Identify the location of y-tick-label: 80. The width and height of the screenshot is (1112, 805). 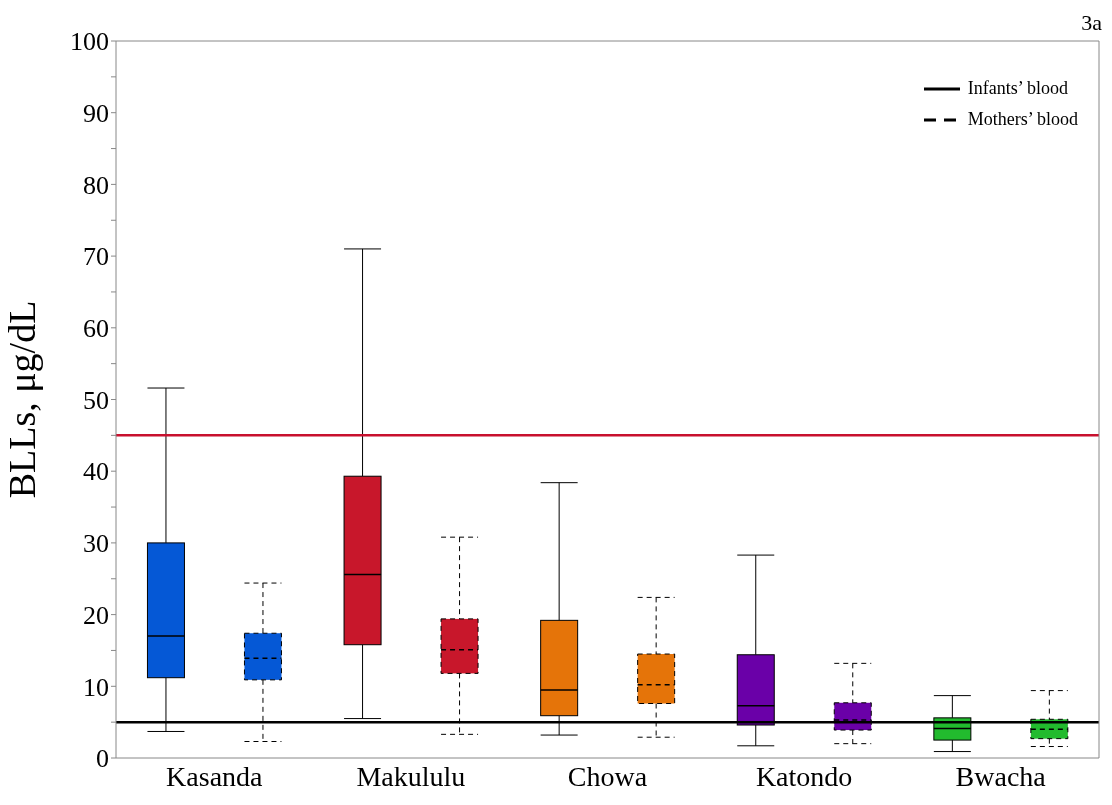
(96, 185).